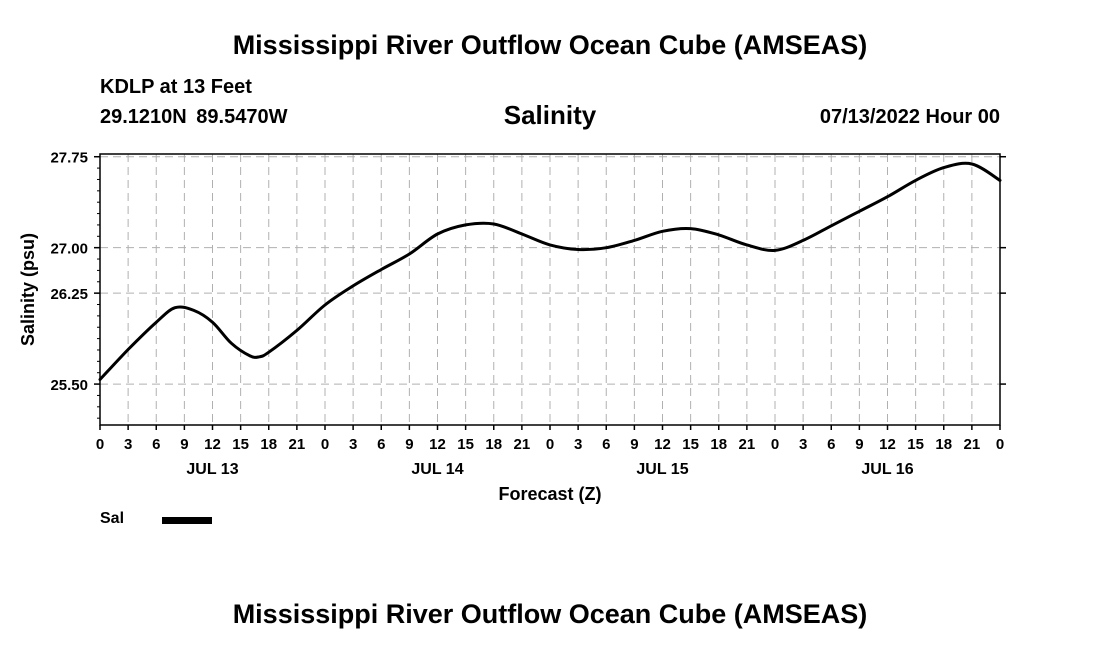 Image resolution: width=1100 pixels, height=650 pixels. What do you see at coordinates (887, 469) in the screenshot?
I see `day-label: JUL 16` at bounding box center [887, 469].